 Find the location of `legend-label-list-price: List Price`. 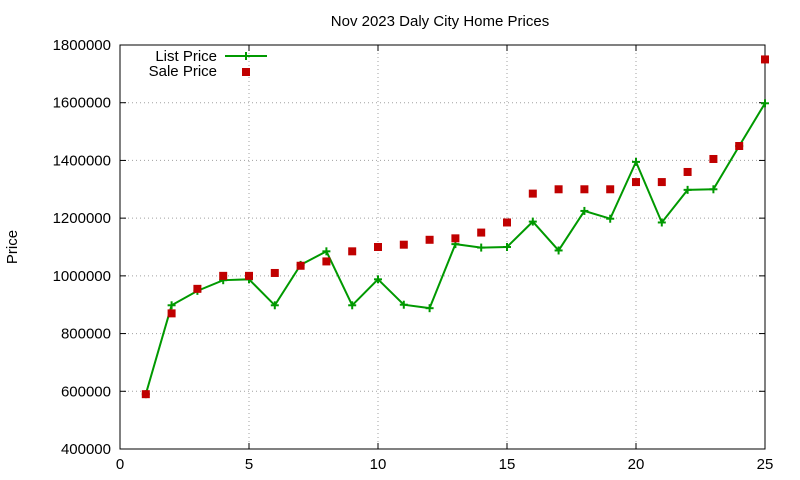

legend-label-list-price: List Price is located at coordinates (186, 56).